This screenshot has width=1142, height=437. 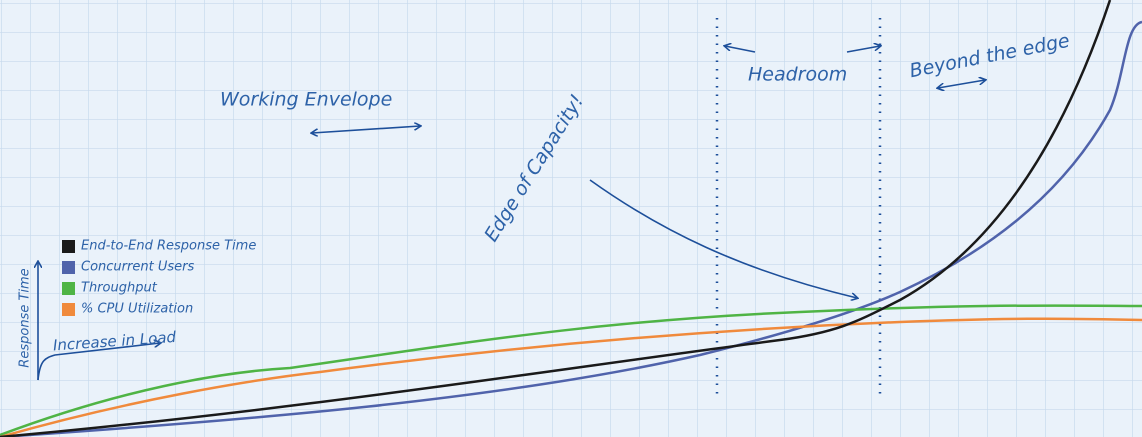 I want to click on axis-label: Response Time, so click(x=25, y=317).